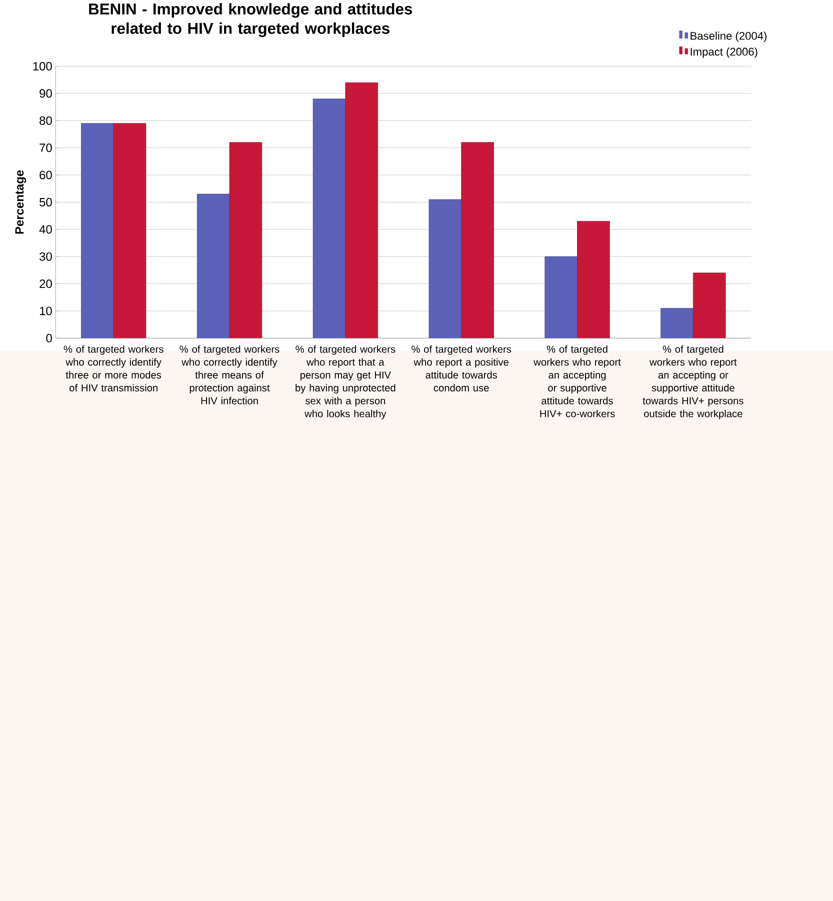 Image resolution: width=833 pixels, height=901 pixels. Describe the element at coordinates (46, 311) in the screenshot. I see `y-tick-label: 10` at that location.